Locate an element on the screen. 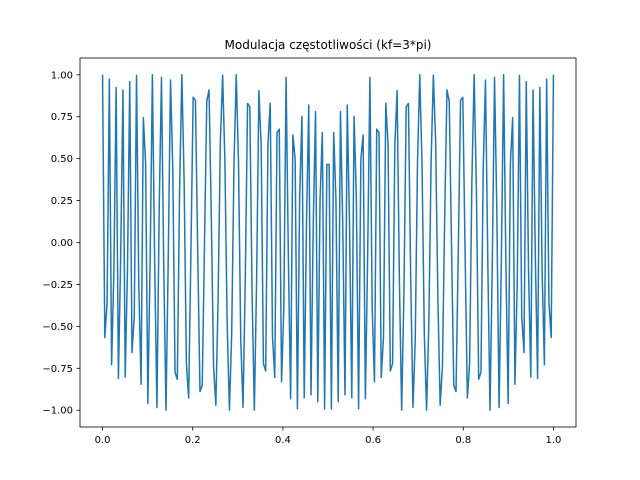  x-tick-label: 0.4 is located at coordinates (283, 440).